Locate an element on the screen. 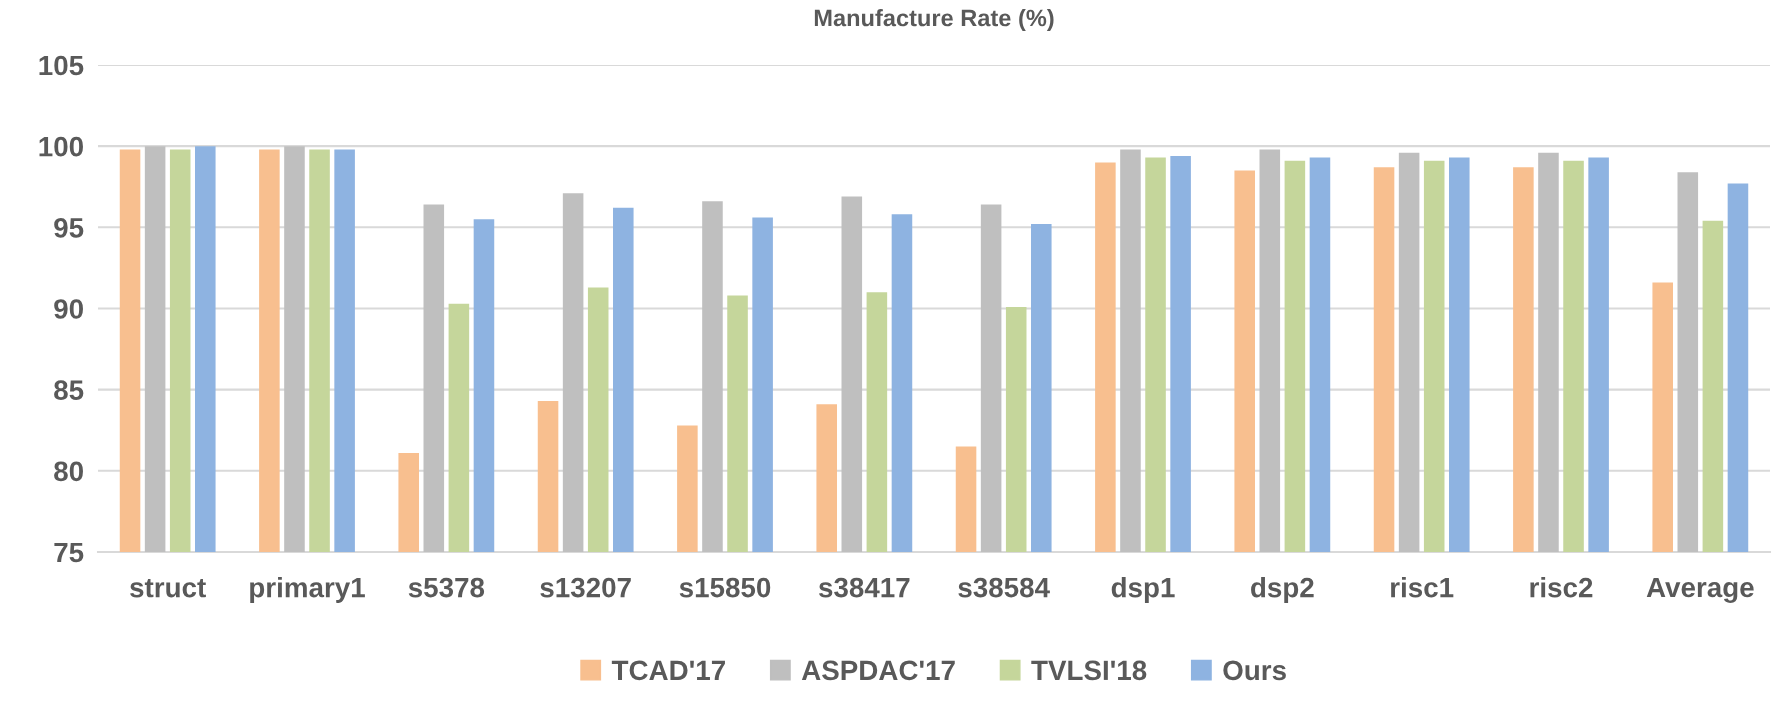  x-tick-label: s13207 is located at coordinates (585, 587).